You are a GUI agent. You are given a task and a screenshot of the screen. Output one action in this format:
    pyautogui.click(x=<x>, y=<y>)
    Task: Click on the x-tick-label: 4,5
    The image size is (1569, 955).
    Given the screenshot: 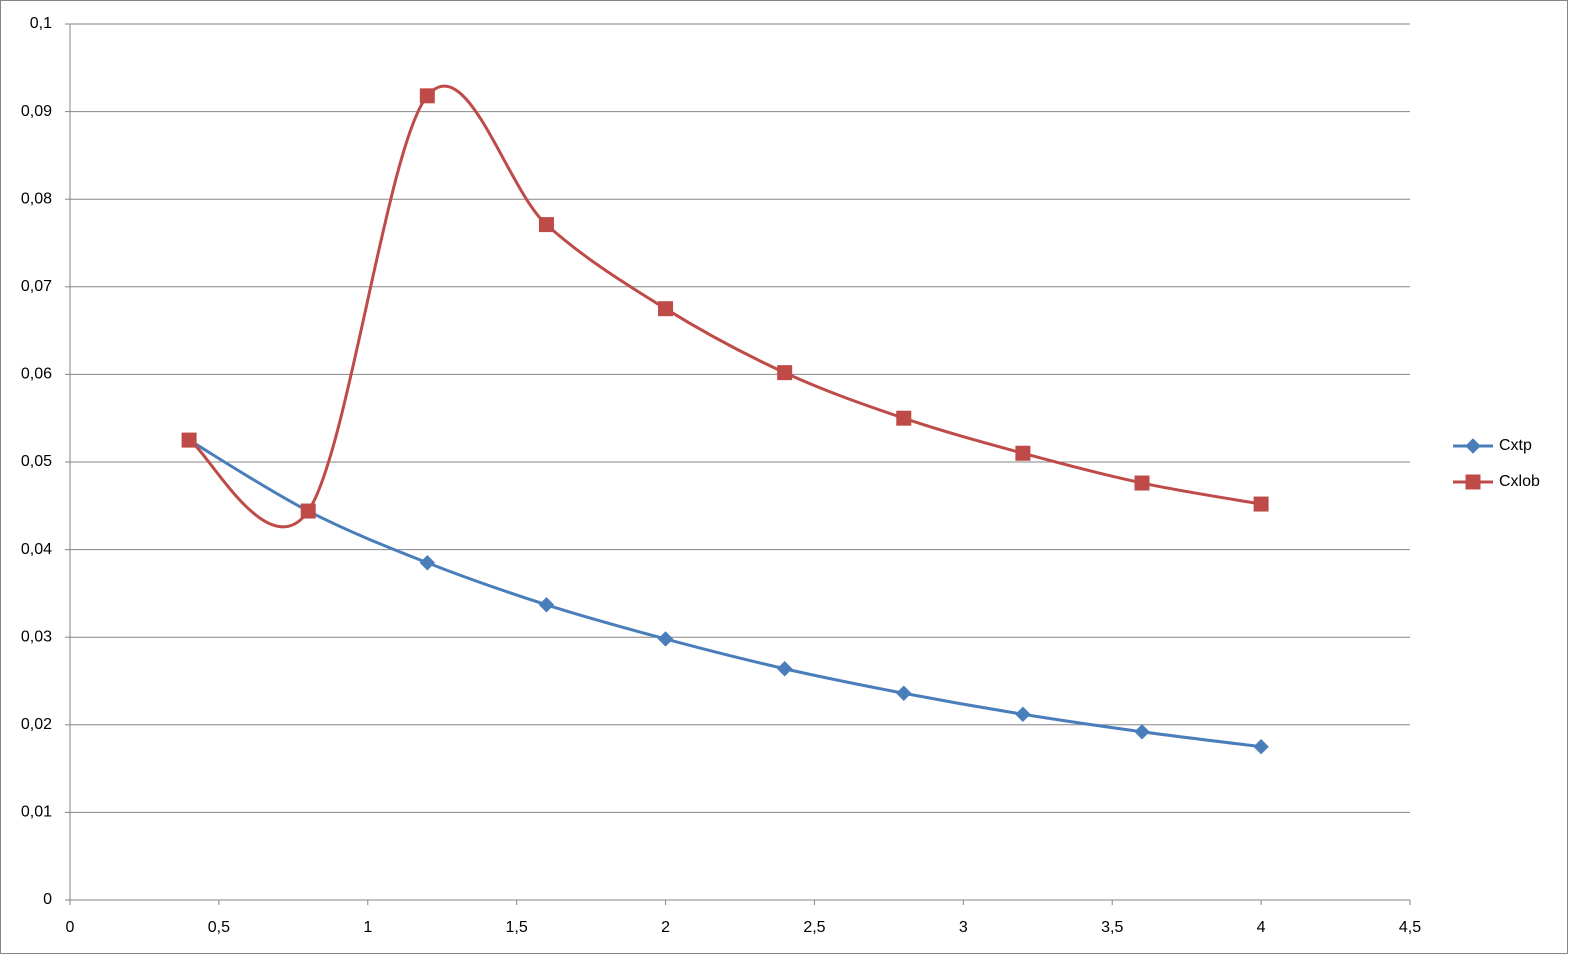 What is the action you would take?
    pyautogui.click(x=1410, y=927)
    